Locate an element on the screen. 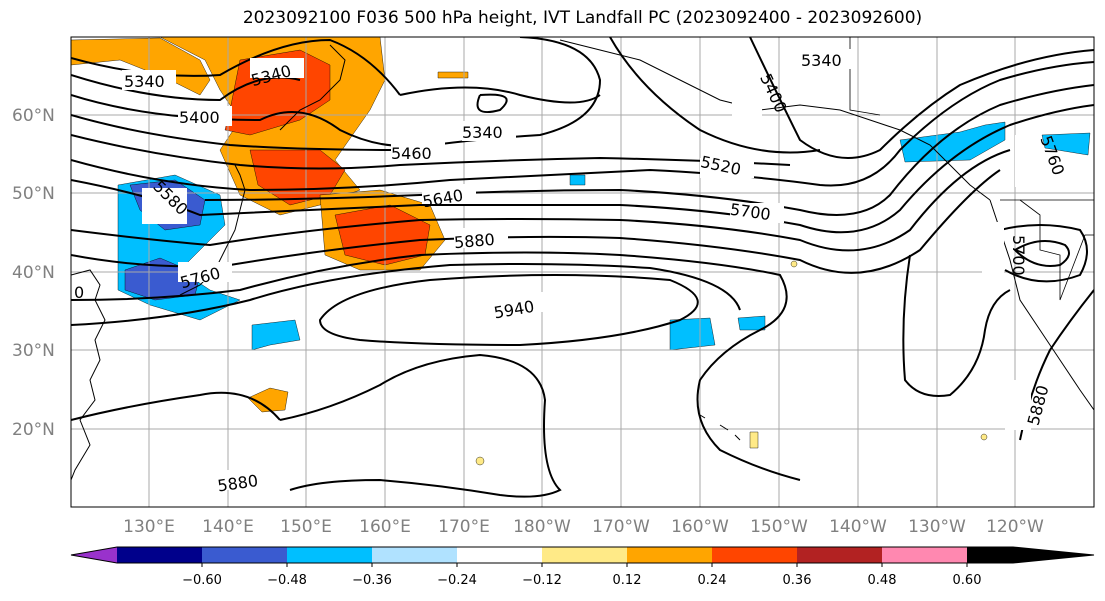 The width and height of the screenshot is (1105, 601). ivt-negative-region-south-japan is located at coordinates (276, 335).